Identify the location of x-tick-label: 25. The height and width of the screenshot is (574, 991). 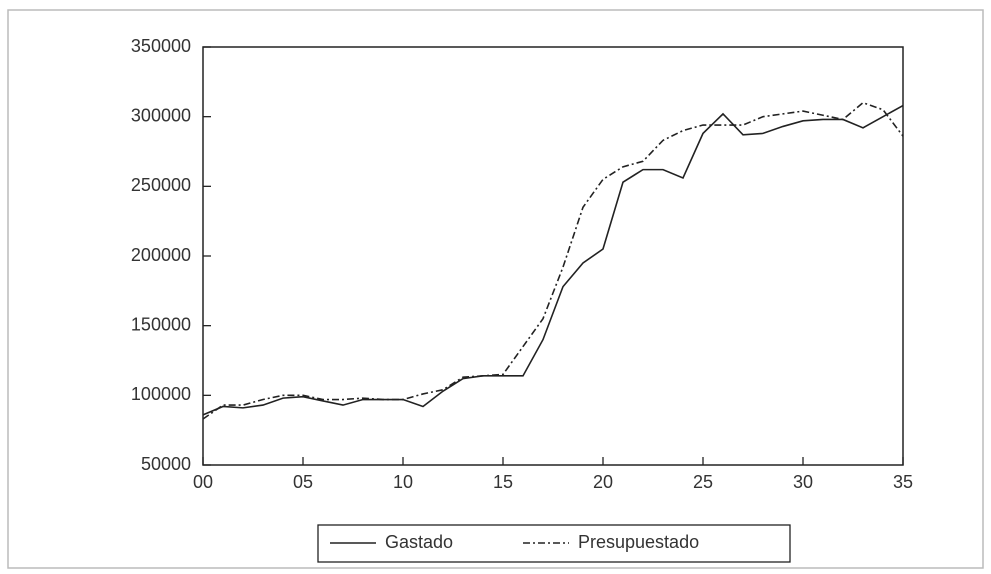
(703, 482).